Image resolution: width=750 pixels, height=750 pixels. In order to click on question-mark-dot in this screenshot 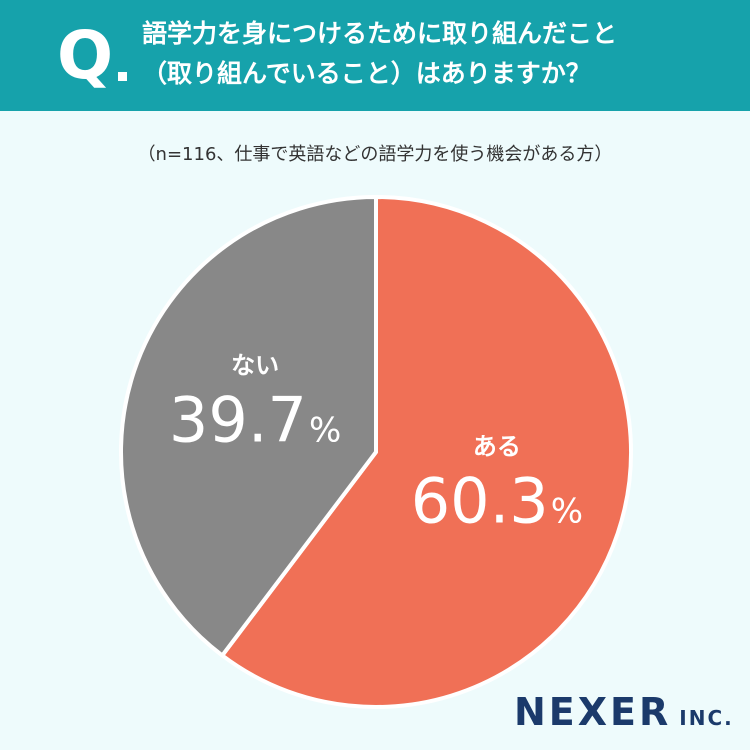, I will do `click(122, 76)`.